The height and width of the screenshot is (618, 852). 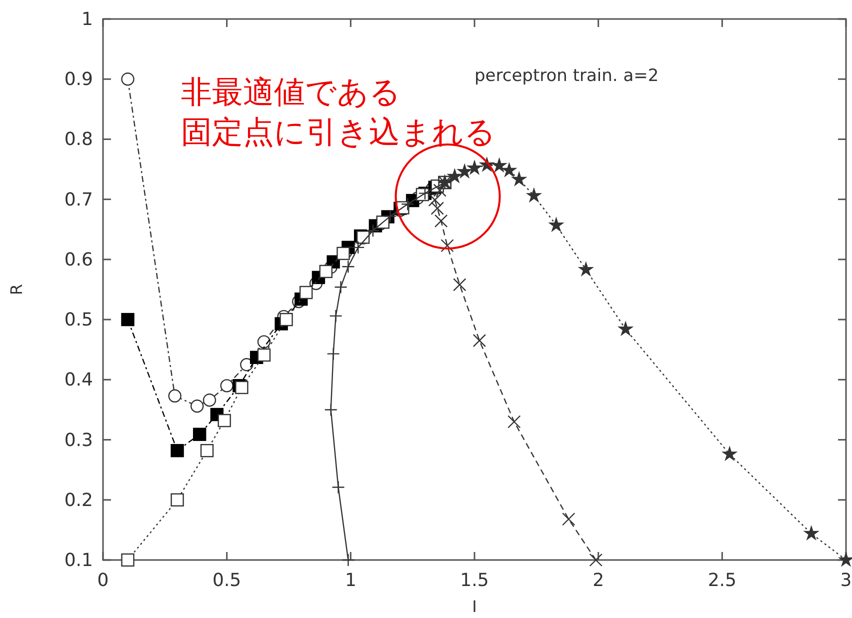 What do you see at coordinates (227, 580) in the screenshot?
I see `x-tick-label: 0.5` at bounding box center [227, 580].